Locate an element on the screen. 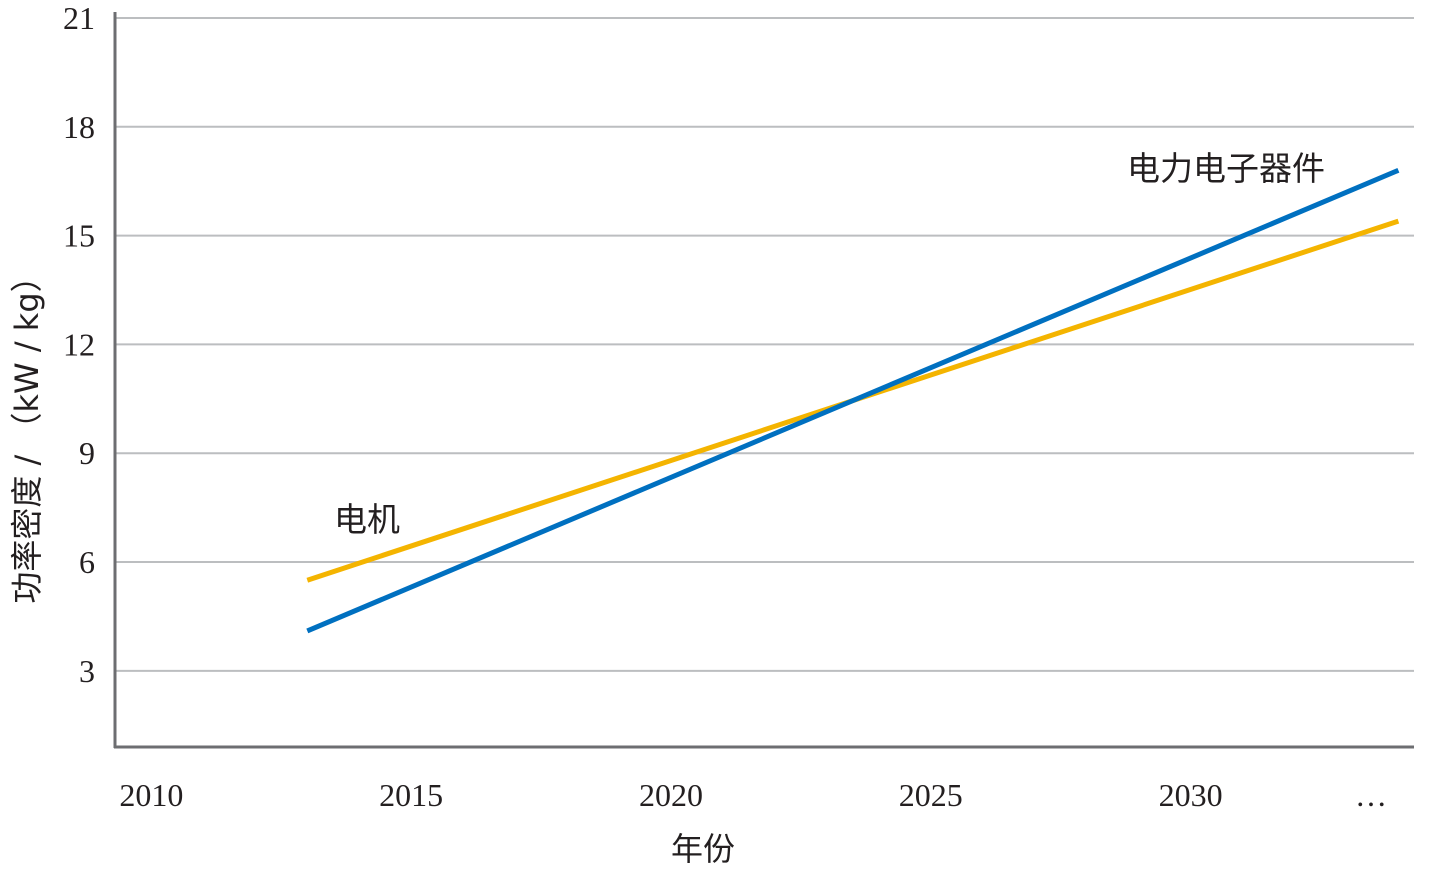  x-tick-label: 2015 is located at coordinates (411, 795).